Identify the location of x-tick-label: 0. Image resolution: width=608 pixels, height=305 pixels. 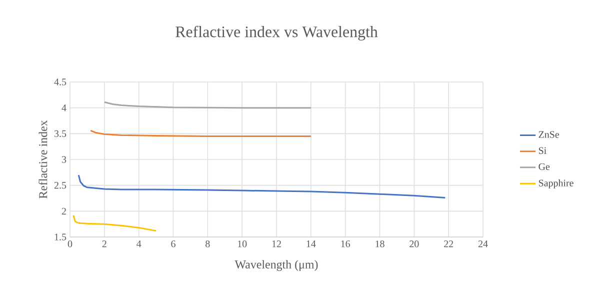
(70, 244).